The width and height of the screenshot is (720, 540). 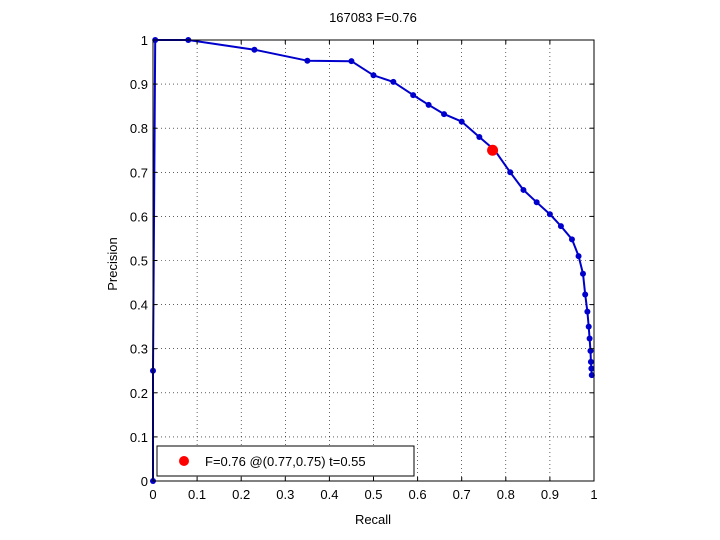 I want to click on y-tick-label: 0.1, so click(x=139, y=437).